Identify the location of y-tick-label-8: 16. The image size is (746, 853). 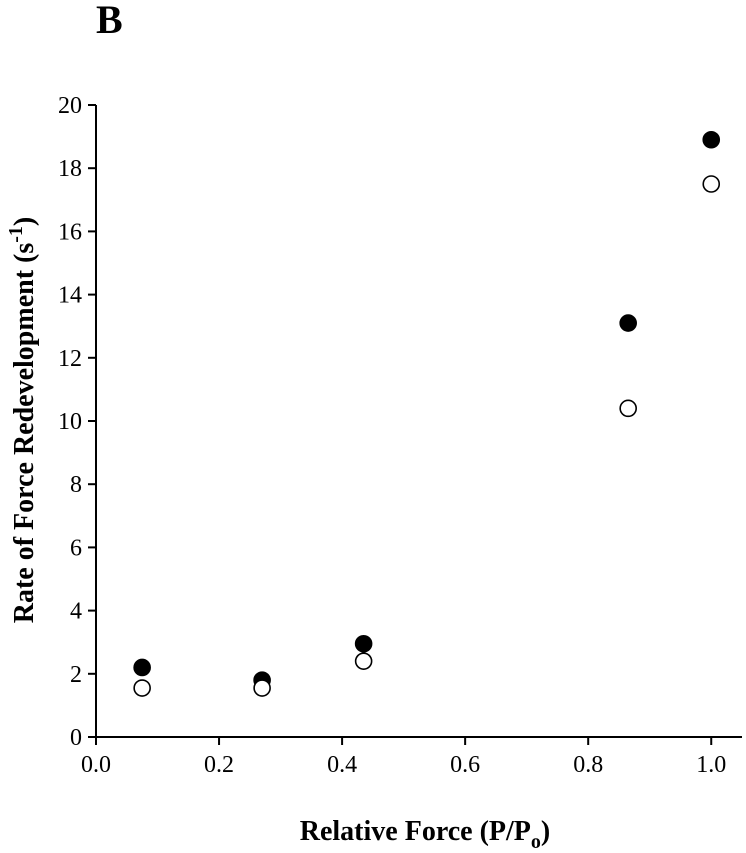
(70, 232).